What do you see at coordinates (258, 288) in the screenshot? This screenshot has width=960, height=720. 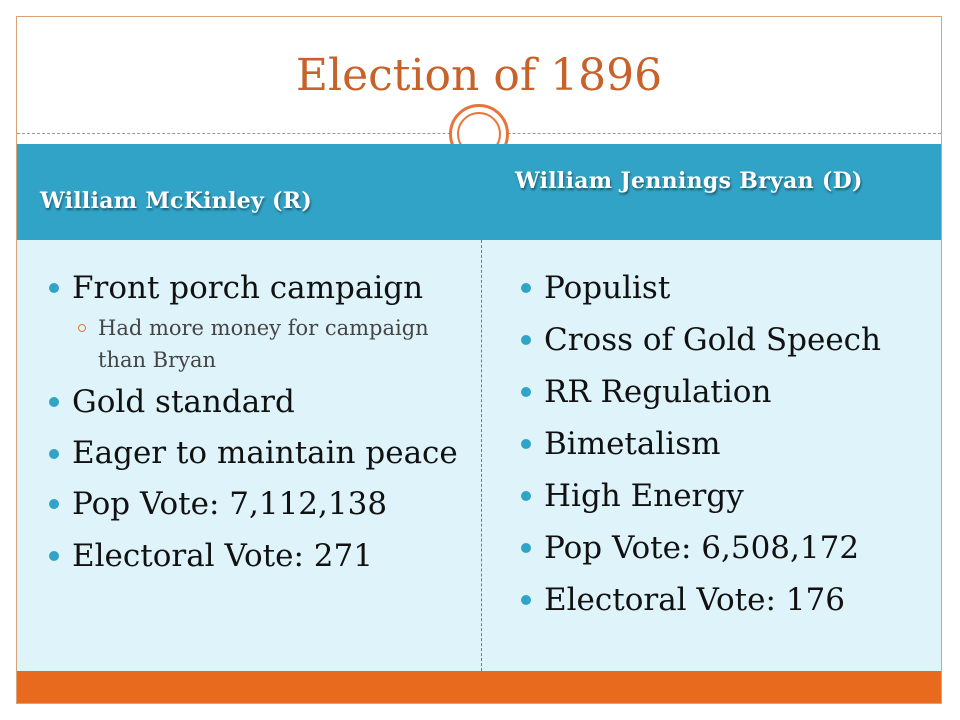 I see `list-item: Front porch campaign` at bounding box center [258, 288].